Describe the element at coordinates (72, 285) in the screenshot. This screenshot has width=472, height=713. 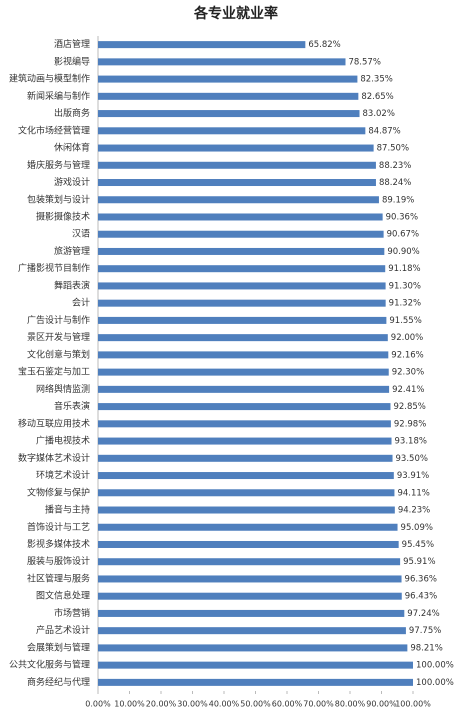
I see `y-tick-label: 舞蹈表演` at that location.